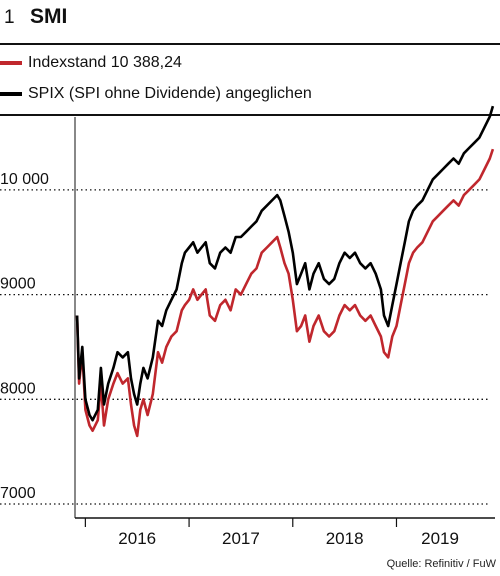 The height and width of the screenshot is (576, 500). I want to click on legend-swatch-black, so click(11, 94).